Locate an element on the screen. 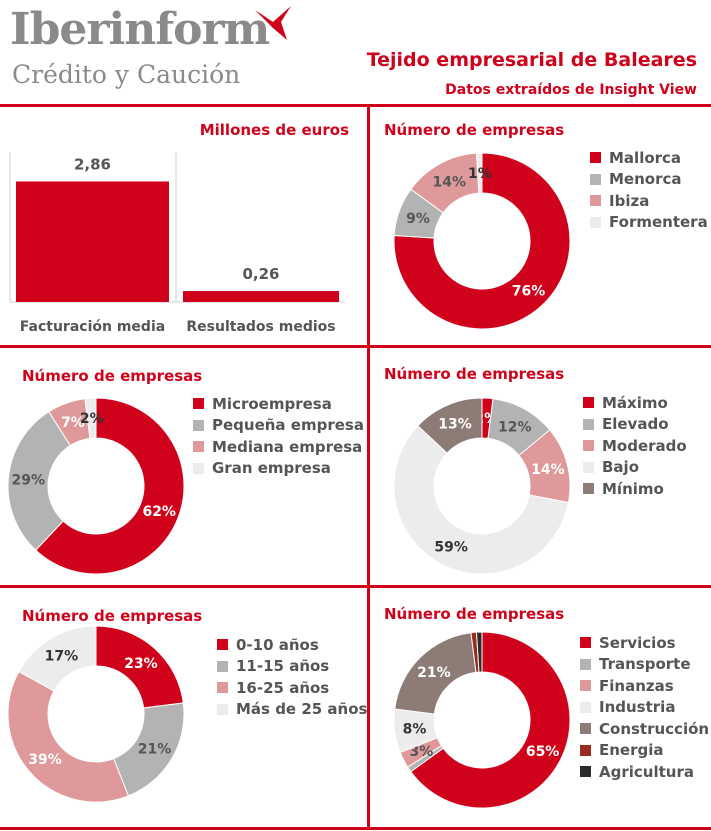 This screenshot has width=711, height=831. legend-item-energia: Energia is located at coordinates (644, 751).